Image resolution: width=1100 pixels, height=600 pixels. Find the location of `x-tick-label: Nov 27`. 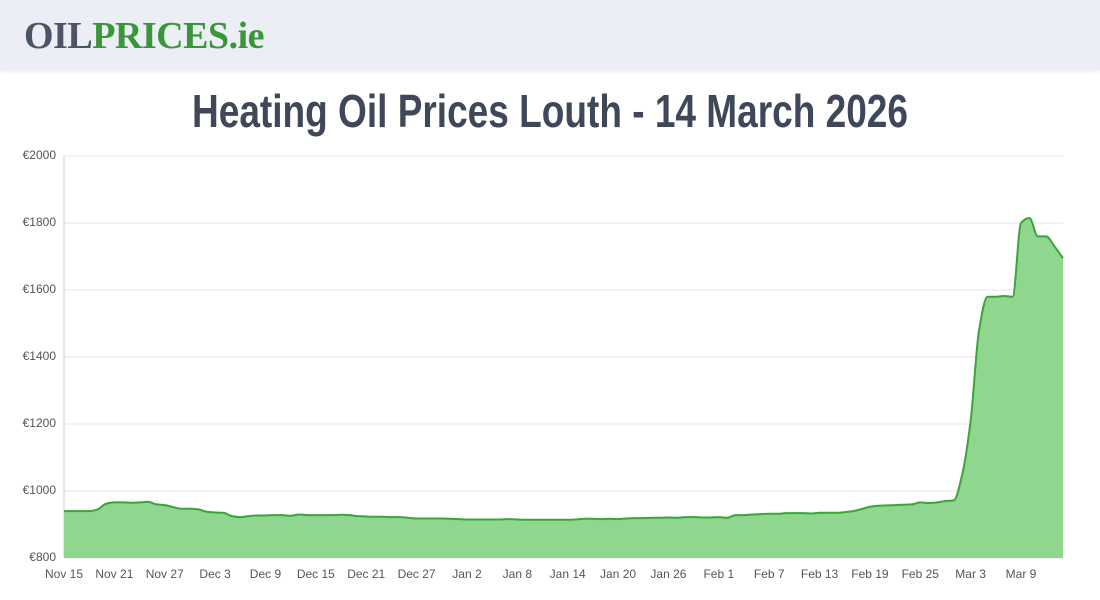

x-tick-label: Nov 27 is located at coordinates (165, 574).